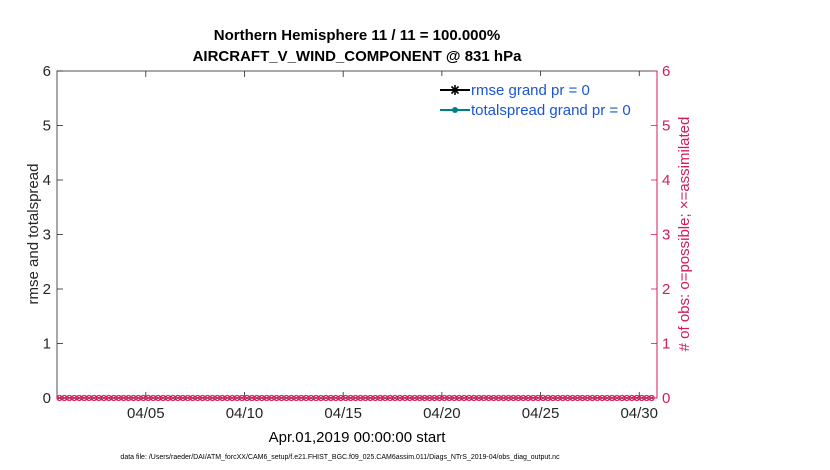  I want to click on y-right-tick-label: 6, so click(666, 71).